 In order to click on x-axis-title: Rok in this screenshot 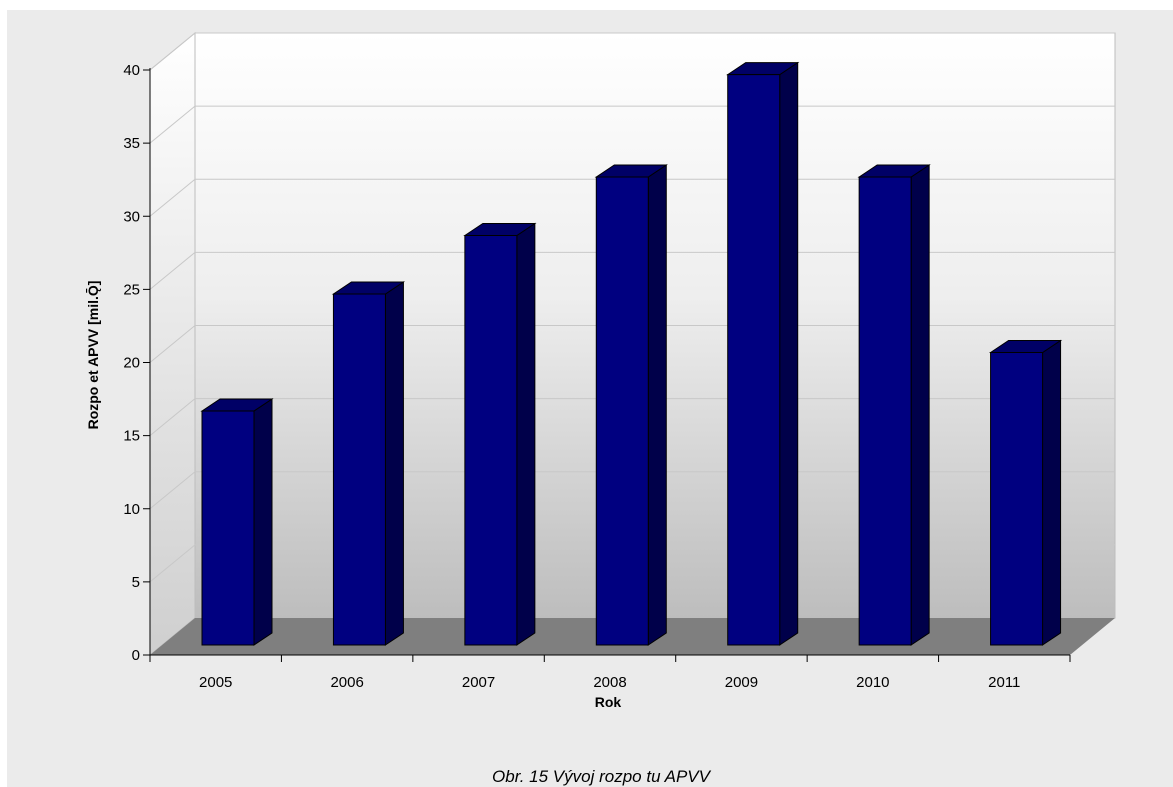, I will do `click(608, 702)`.